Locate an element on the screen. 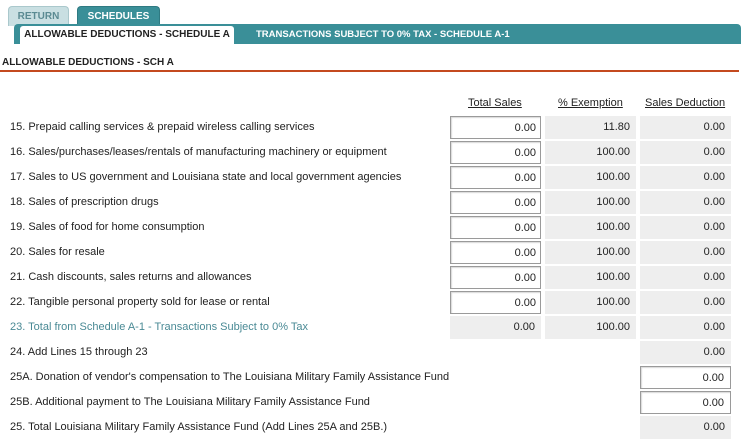 The image size is (747, 443). line-15-total-sales-input: 0.00 is located at coordinates (495, 127).